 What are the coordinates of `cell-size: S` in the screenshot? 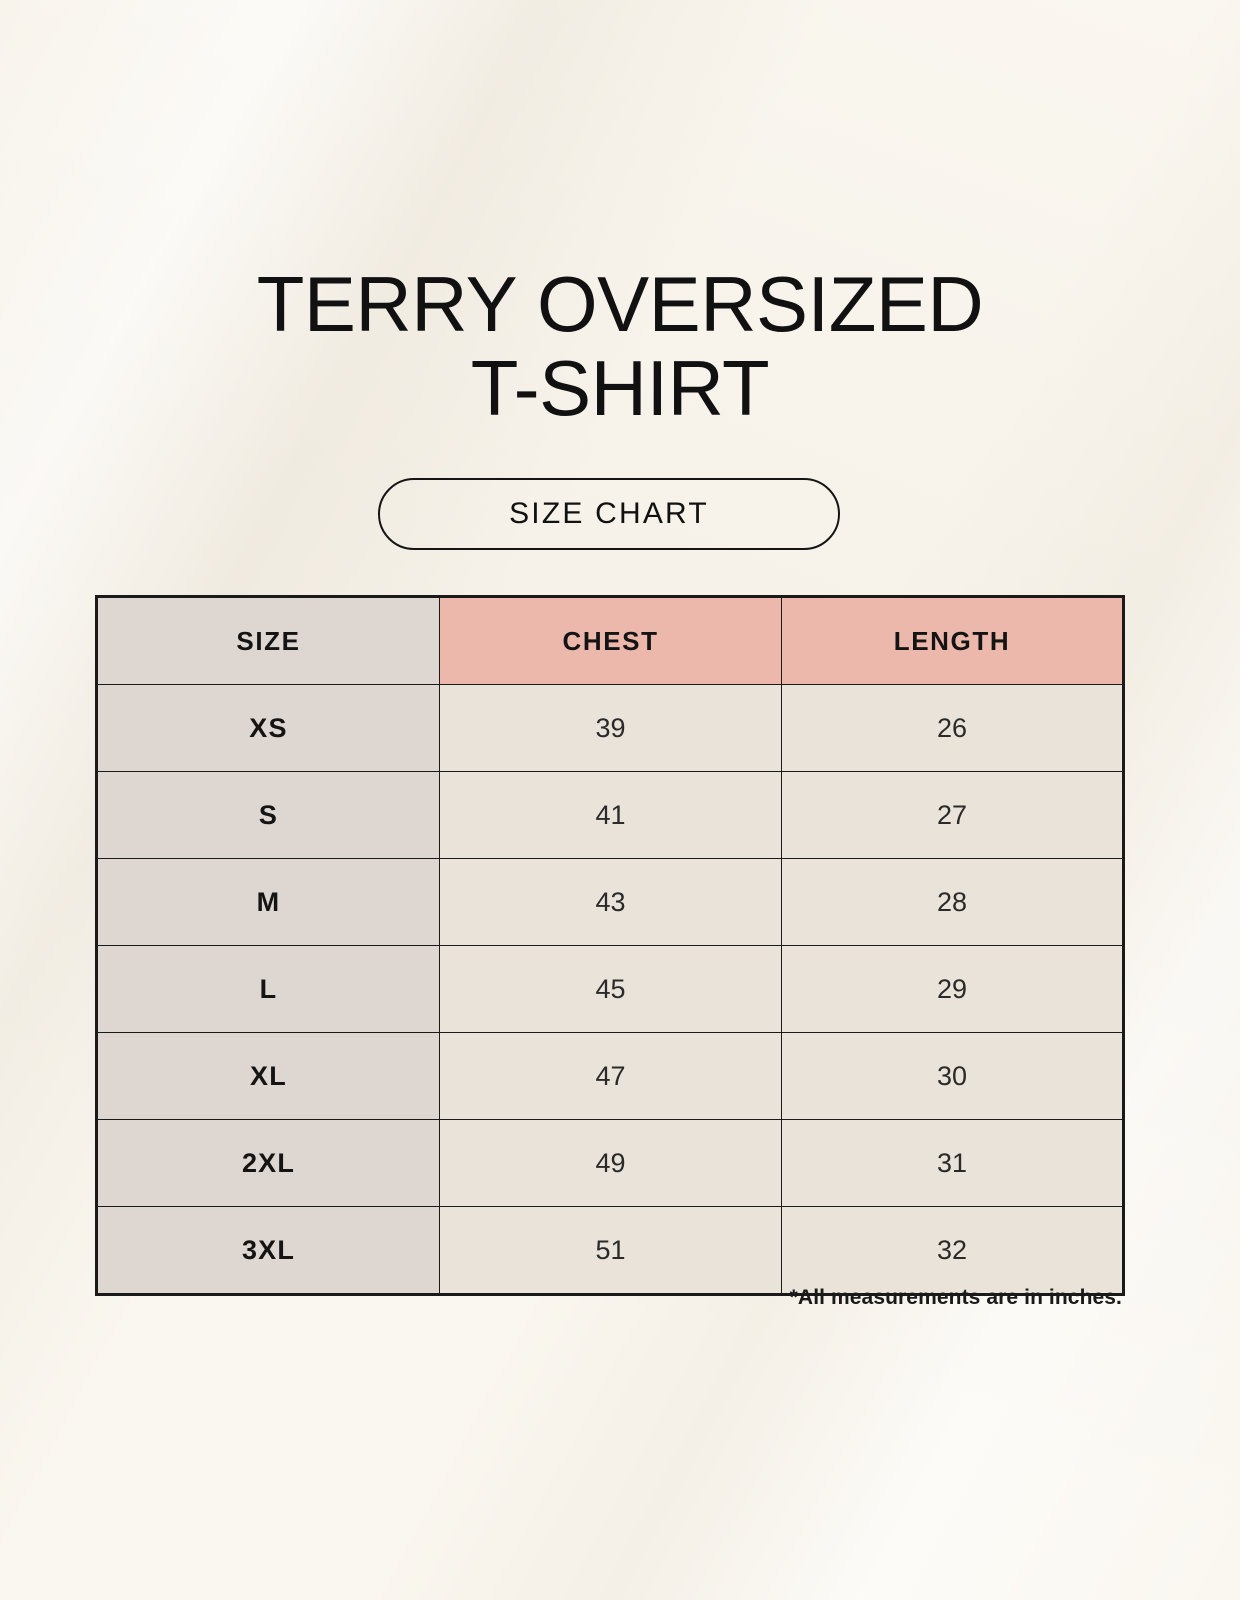 It's located at (268, 815).